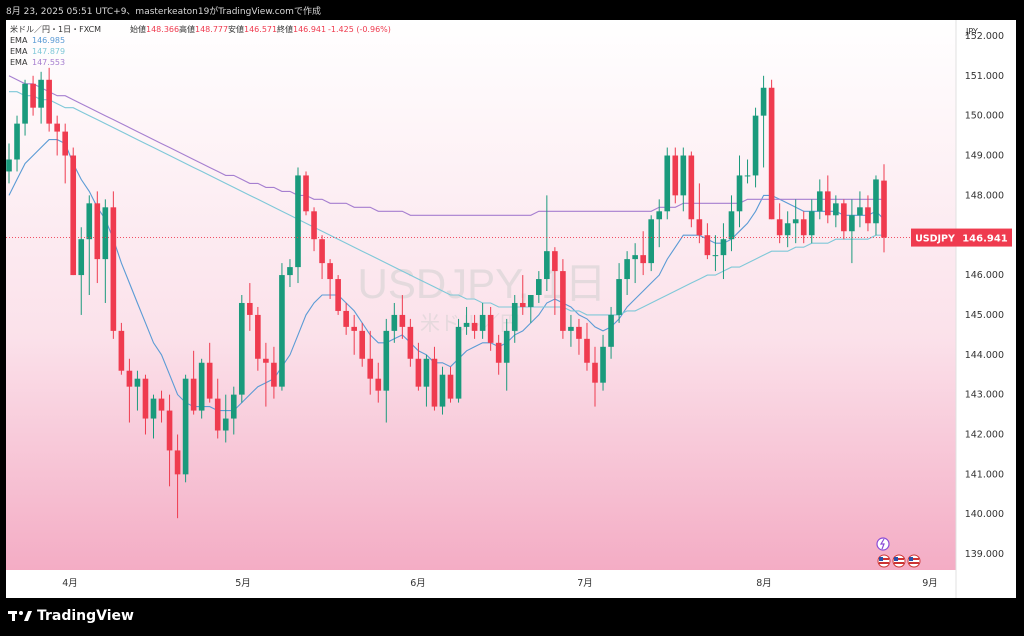 Image resolution: width=1024 pixels, height=636 pixels. I want to click on tradingview-logo: TradingView, so click(71, 616).